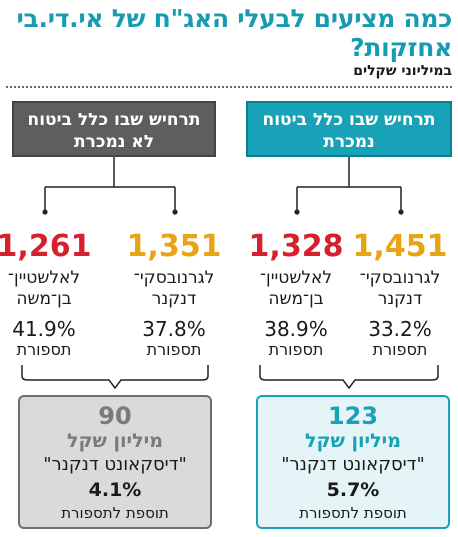 The height and width of the screenshot is (537, 458). What do you see at coordinates (114, 142) in the screenshot?
I see `header-line2: לא נמכרת` at bounding box center [114, 142].